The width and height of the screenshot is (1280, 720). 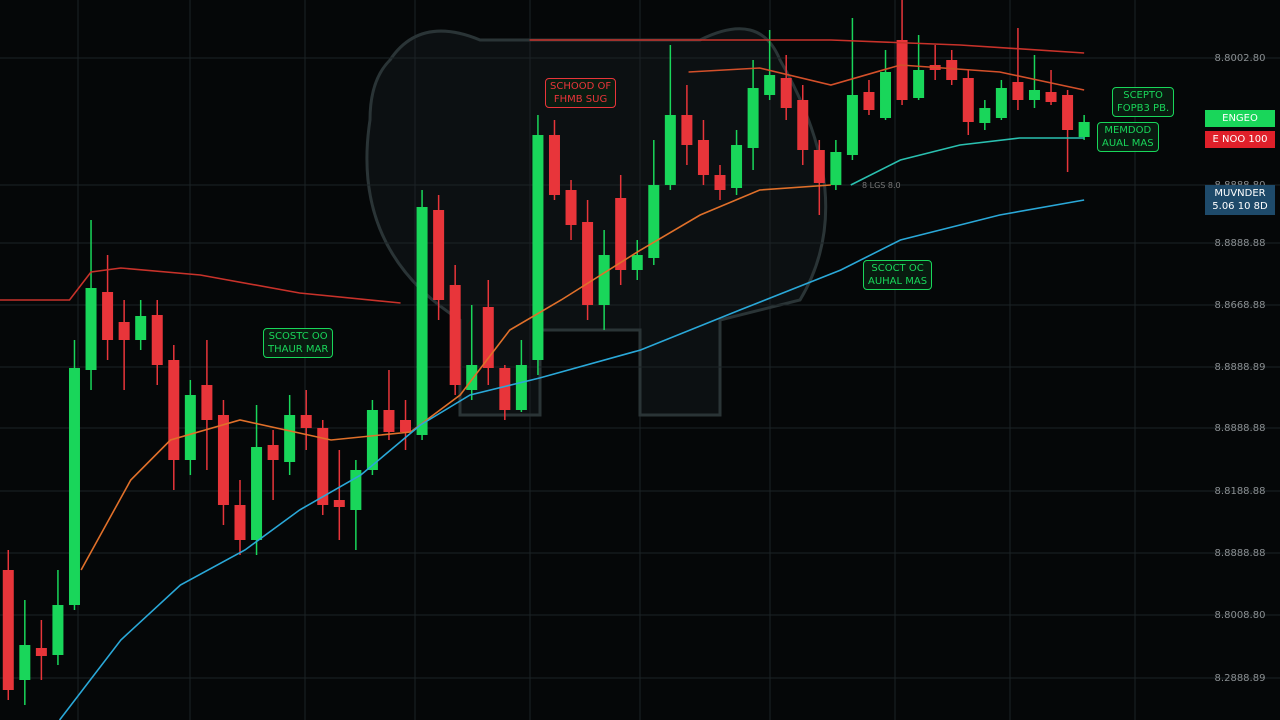 I want to click on annotation-text: FOPB3 PB., so click(x=1143, y=108).